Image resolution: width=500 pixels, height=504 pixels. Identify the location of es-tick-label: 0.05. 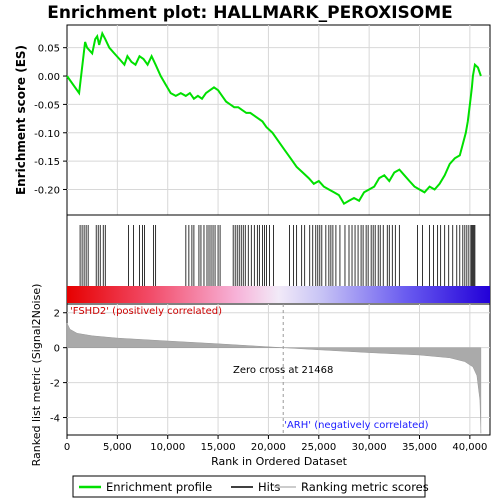
(49, 49).